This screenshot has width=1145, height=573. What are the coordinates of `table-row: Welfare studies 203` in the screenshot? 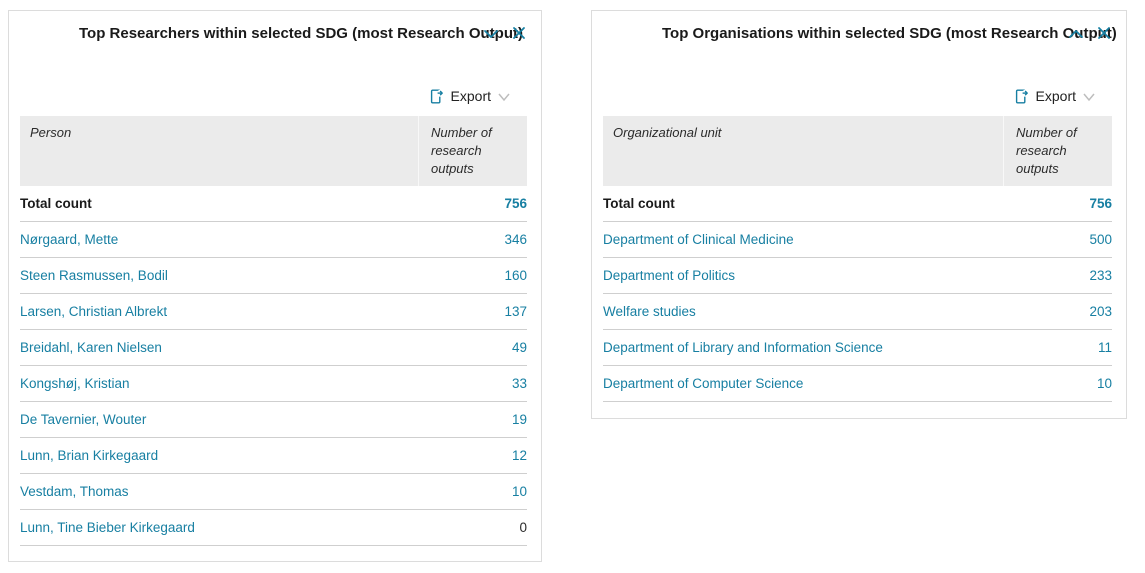 It's located at (857, 312).